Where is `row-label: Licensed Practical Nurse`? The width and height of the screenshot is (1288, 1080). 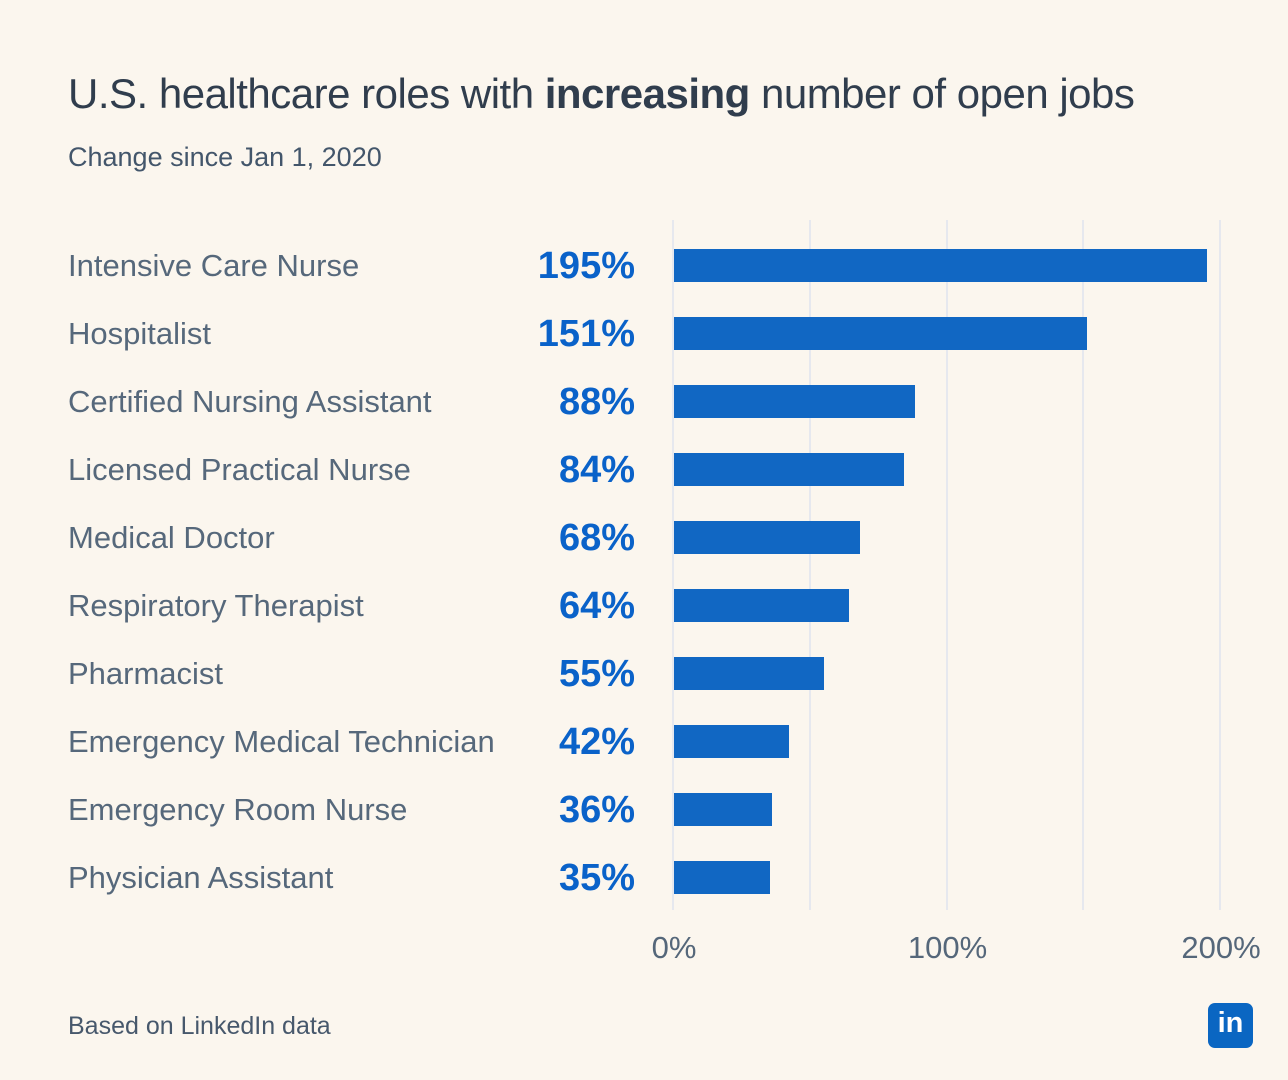
row-label: Licensed Practical Nurse is located at coordinates (239, 469).